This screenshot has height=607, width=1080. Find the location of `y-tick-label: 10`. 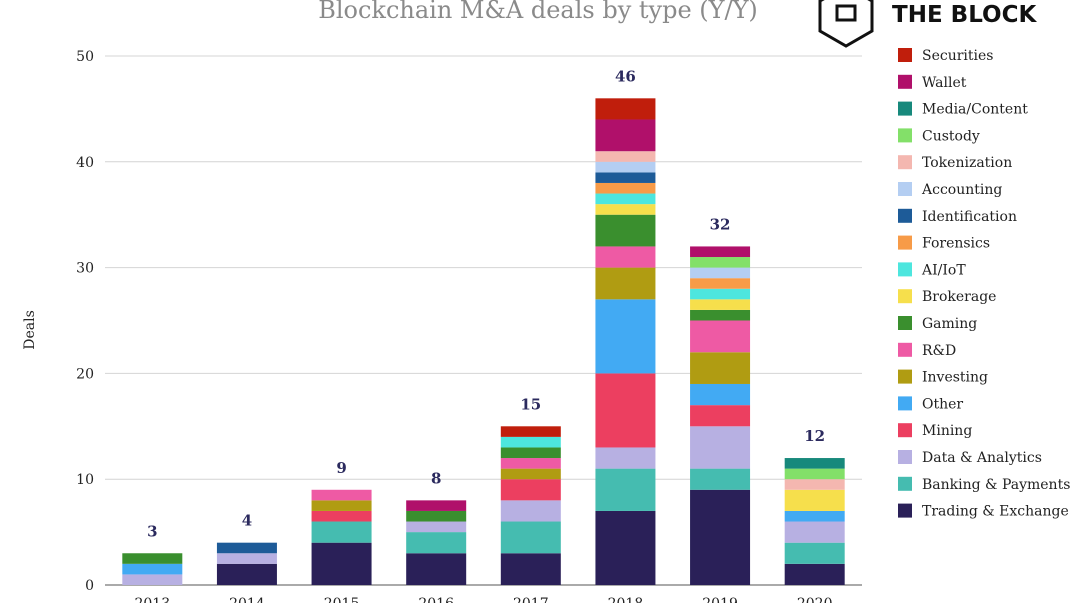

y-tick-label: 10 is located at coordinates (85, 480).